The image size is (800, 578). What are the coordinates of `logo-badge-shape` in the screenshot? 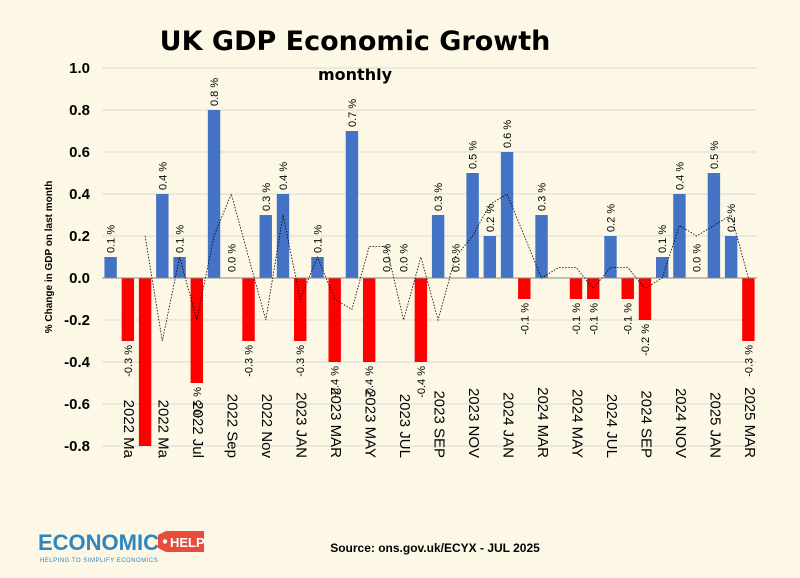 It's located at (181, 541).